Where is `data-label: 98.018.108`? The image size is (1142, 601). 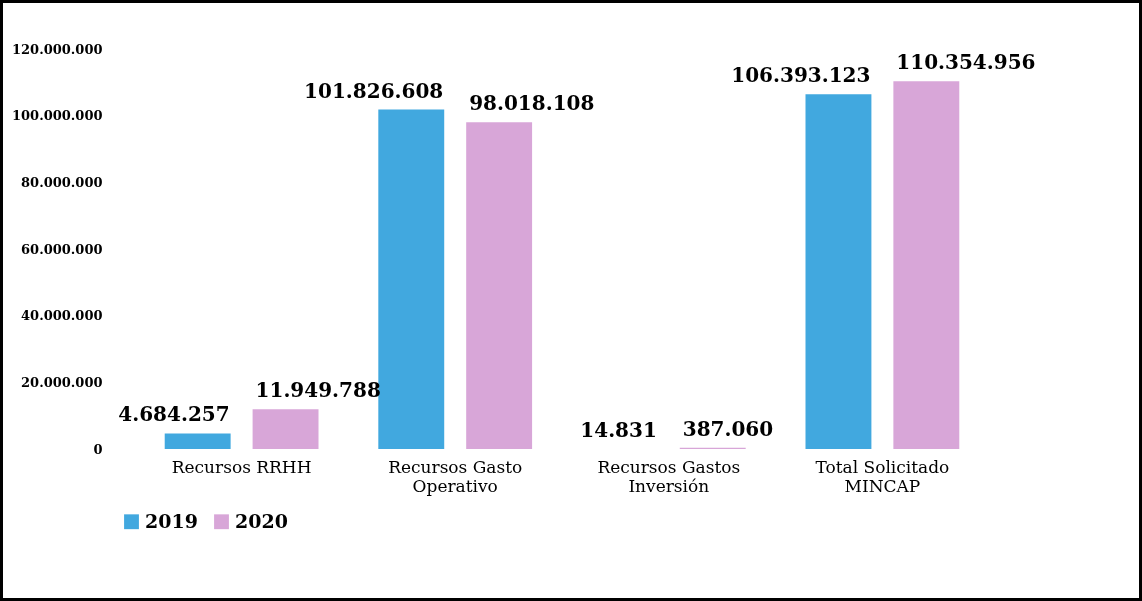
data-label: 98.018.108 is located at coordinates (532, 103).